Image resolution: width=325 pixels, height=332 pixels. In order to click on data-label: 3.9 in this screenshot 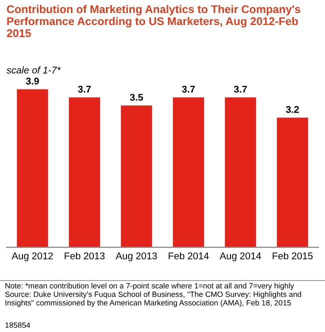, I will do `click(32, 81)`.